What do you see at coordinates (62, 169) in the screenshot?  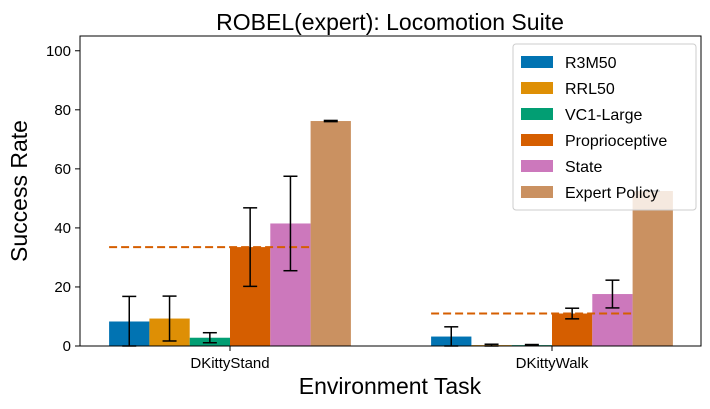 I see `y-tick-label: 60` at bounding box center [62, 169].